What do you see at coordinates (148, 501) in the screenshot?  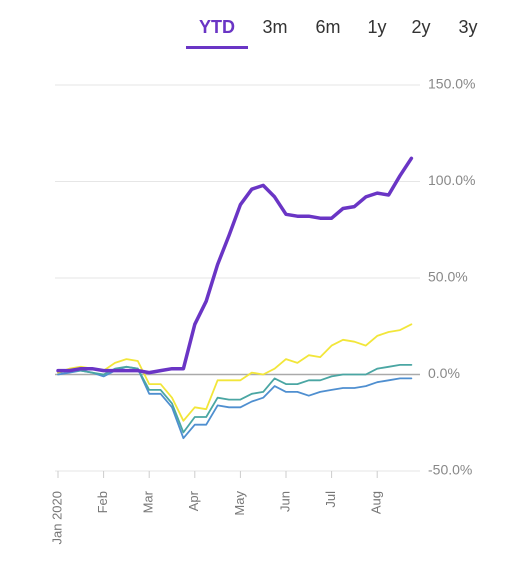 I see `x-tick-label: Mar` at bounding box center [148, 501].